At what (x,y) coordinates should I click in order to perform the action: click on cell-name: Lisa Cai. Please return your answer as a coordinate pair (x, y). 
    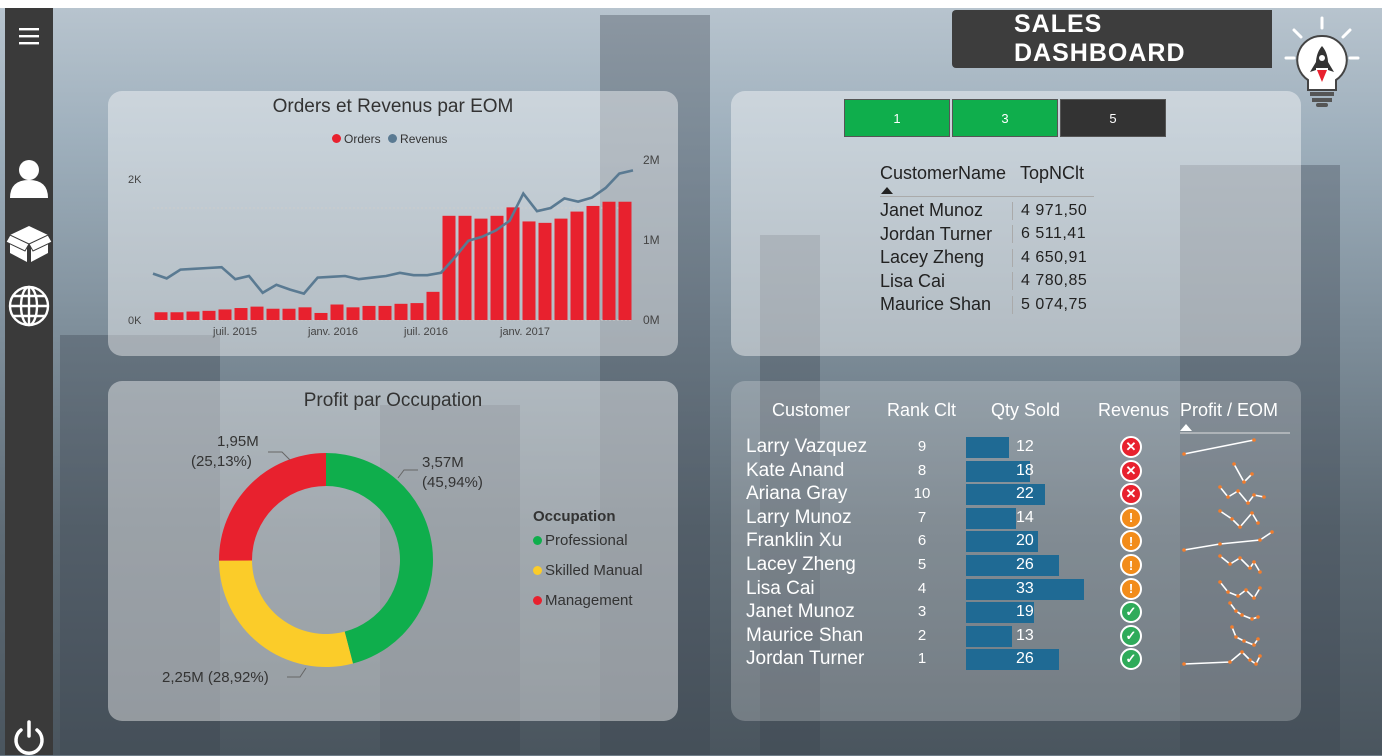
    Looking at the image, I should click on (913, 280).